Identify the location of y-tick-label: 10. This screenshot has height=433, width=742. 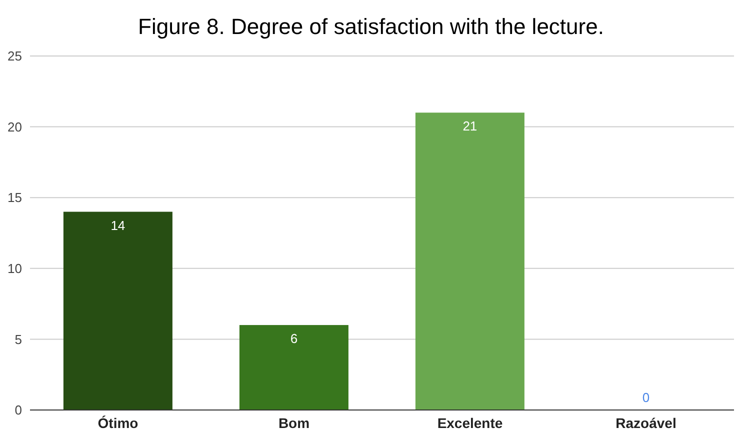
(15, 268).